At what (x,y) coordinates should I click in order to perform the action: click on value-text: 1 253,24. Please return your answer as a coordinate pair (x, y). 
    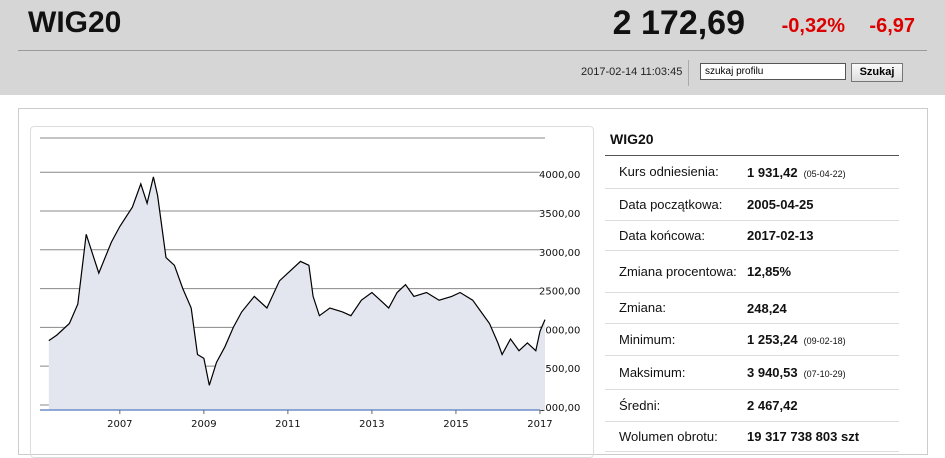
    Looking at the image, I should click on (772, 339).